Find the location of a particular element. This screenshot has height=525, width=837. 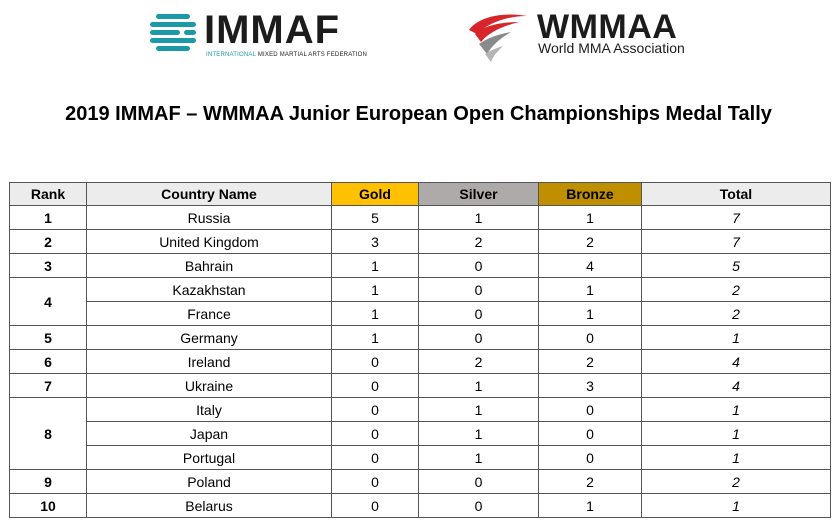

rank-cell: 6 is located at coordinates (48, 361).